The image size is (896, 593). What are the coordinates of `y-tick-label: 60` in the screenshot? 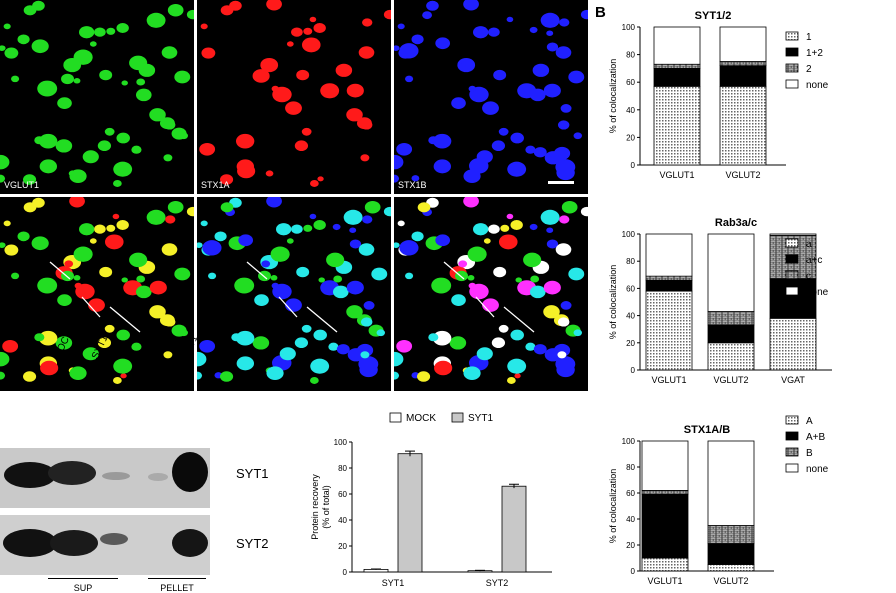 It's located at (630, 493).